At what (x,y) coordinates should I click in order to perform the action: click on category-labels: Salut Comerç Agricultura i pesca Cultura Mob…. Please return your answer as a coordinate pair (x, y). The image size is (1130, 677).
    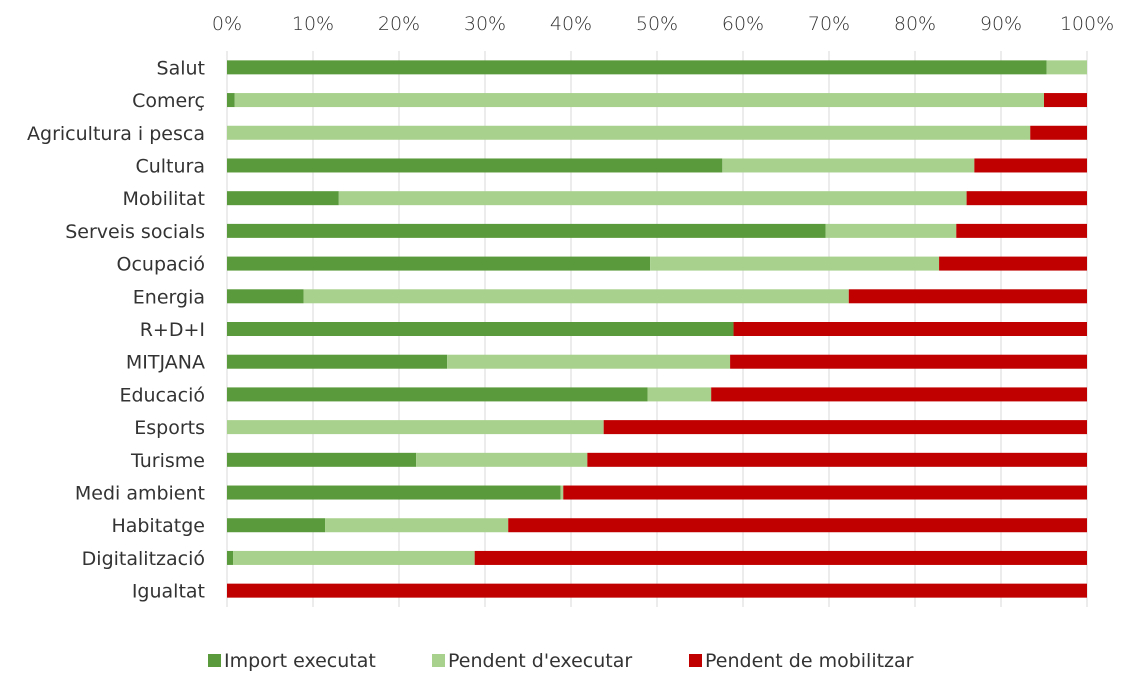
    Looking at the image, I should click on (116, 329).